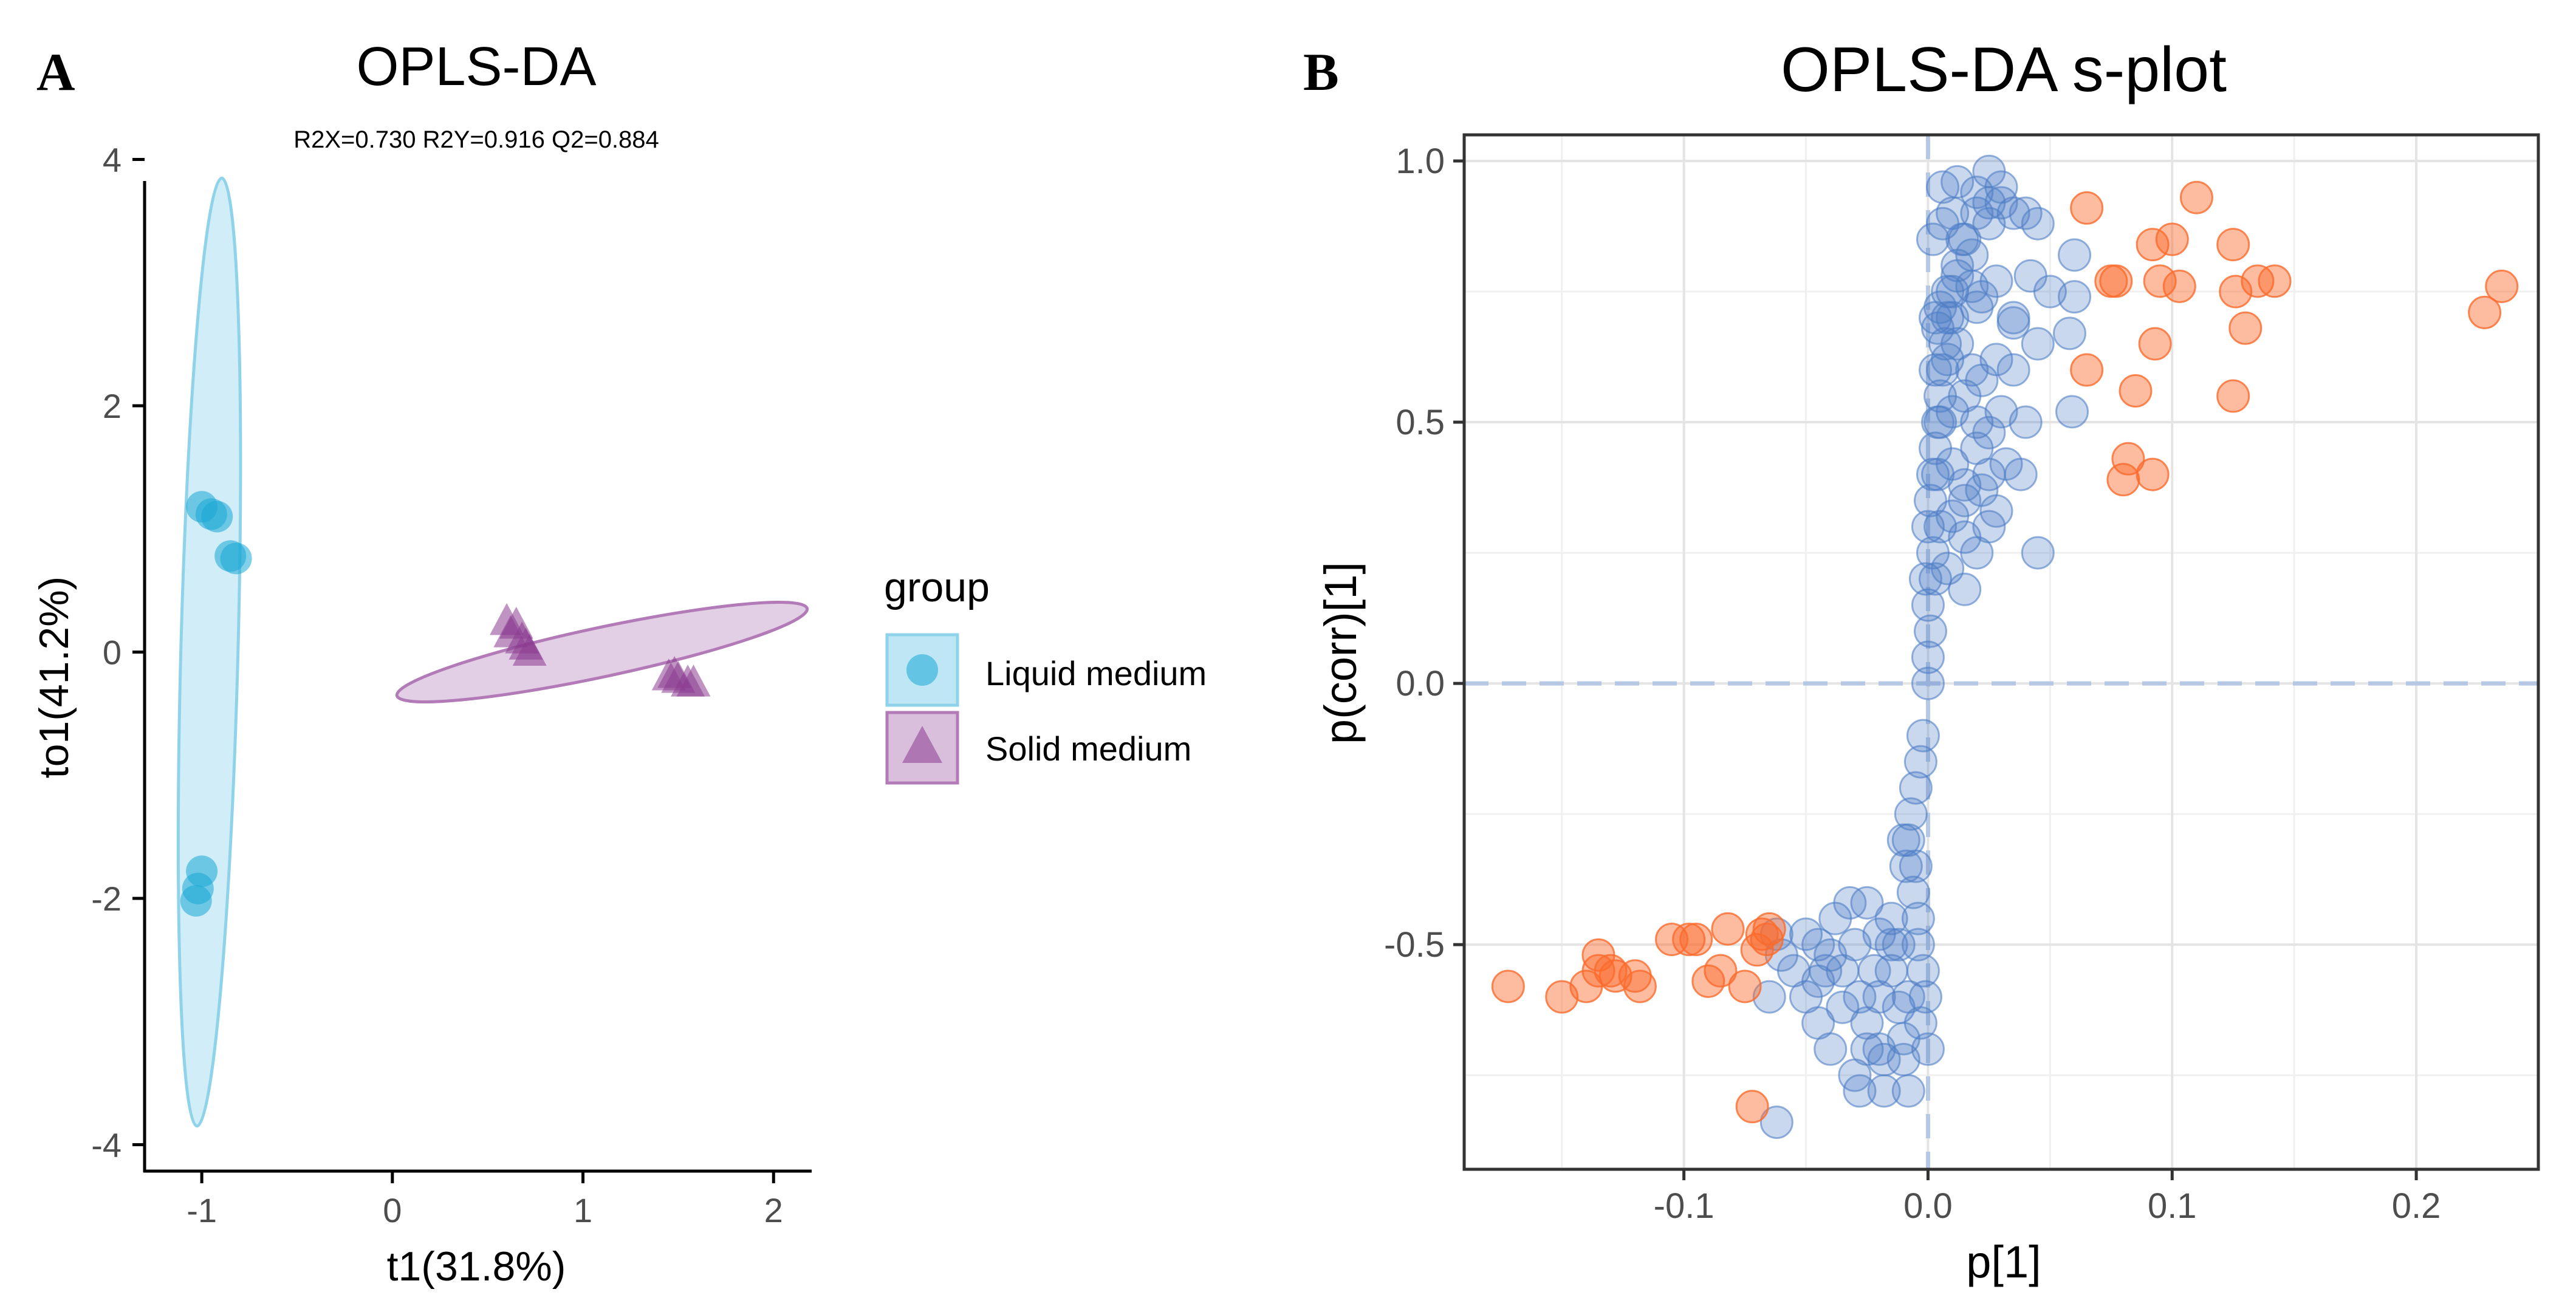  I want to click on y-tick-label: -4, so click(106, 1145).